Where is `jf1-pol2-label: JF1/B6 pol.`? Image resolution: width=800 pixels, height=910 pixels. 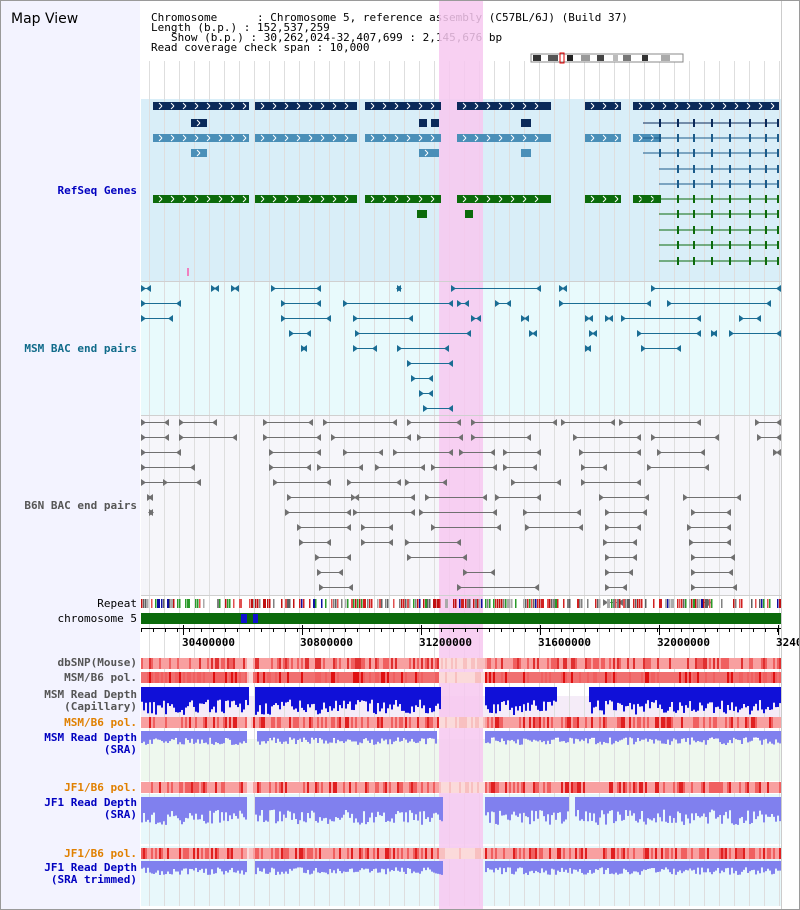 jf1-pol2-label: JF1/B6 pol. is located at coordinates (100, 853).